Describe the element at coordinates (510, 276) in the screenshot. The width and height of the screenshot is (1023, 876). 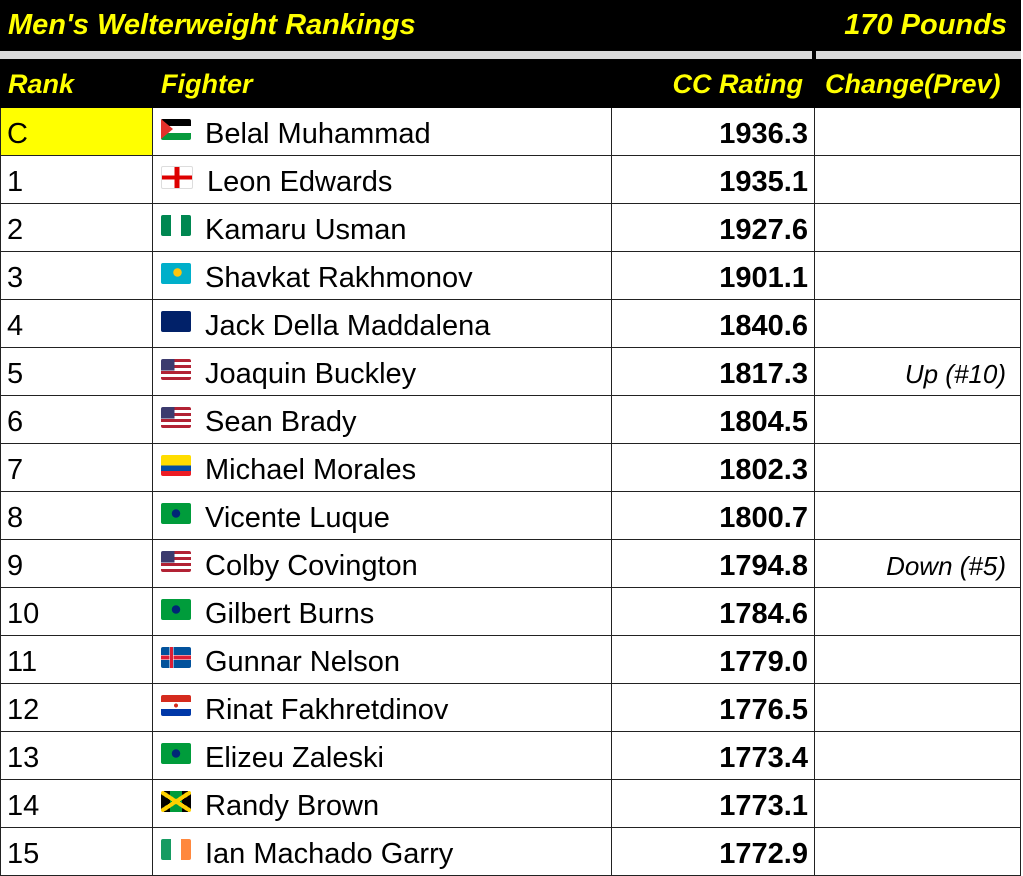
I see `table-row: 3 Shavkat Rakhmonov 1901.1` at that location.